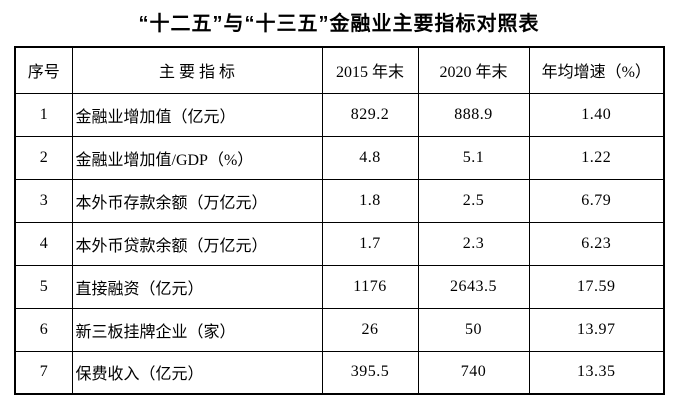  What do you see at coordinates (43, 286) in the screenshot?
I see `cell-seq: 5` at bounding box center [43, 286].